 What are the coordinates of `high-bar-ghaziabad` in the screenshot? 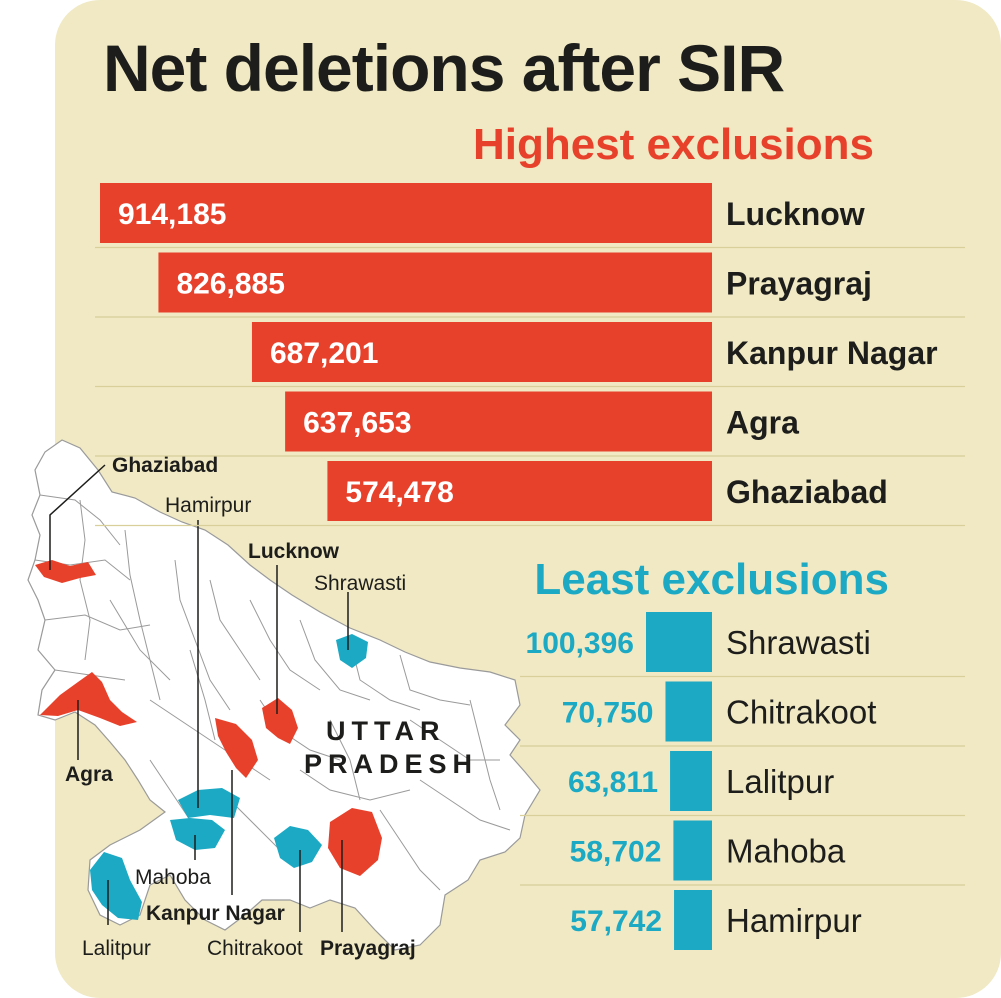 It's located at (519, 491).